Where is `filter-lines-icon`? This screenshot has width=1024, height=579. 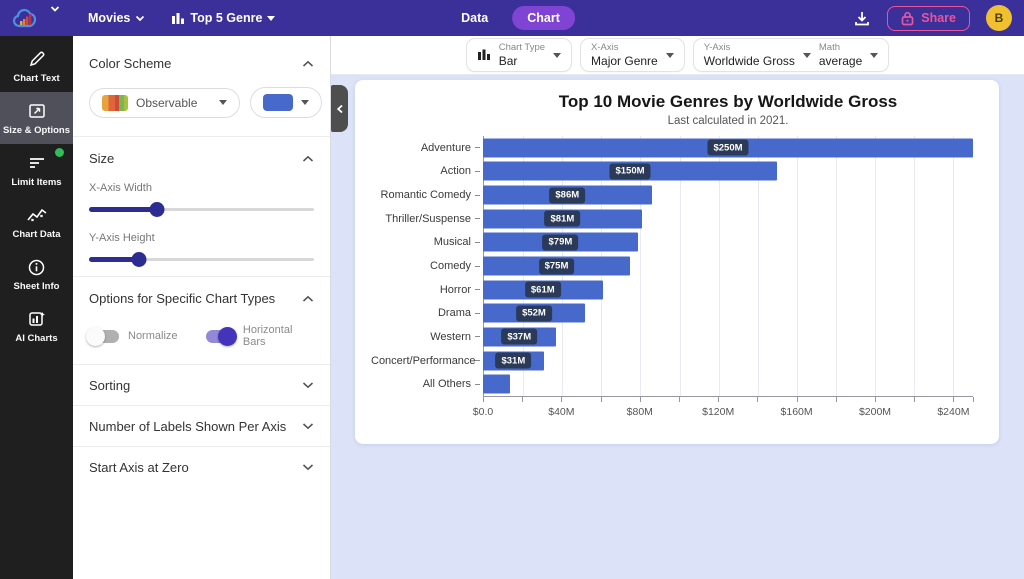 filter-lines-icon is located at coordinates (37, 163).